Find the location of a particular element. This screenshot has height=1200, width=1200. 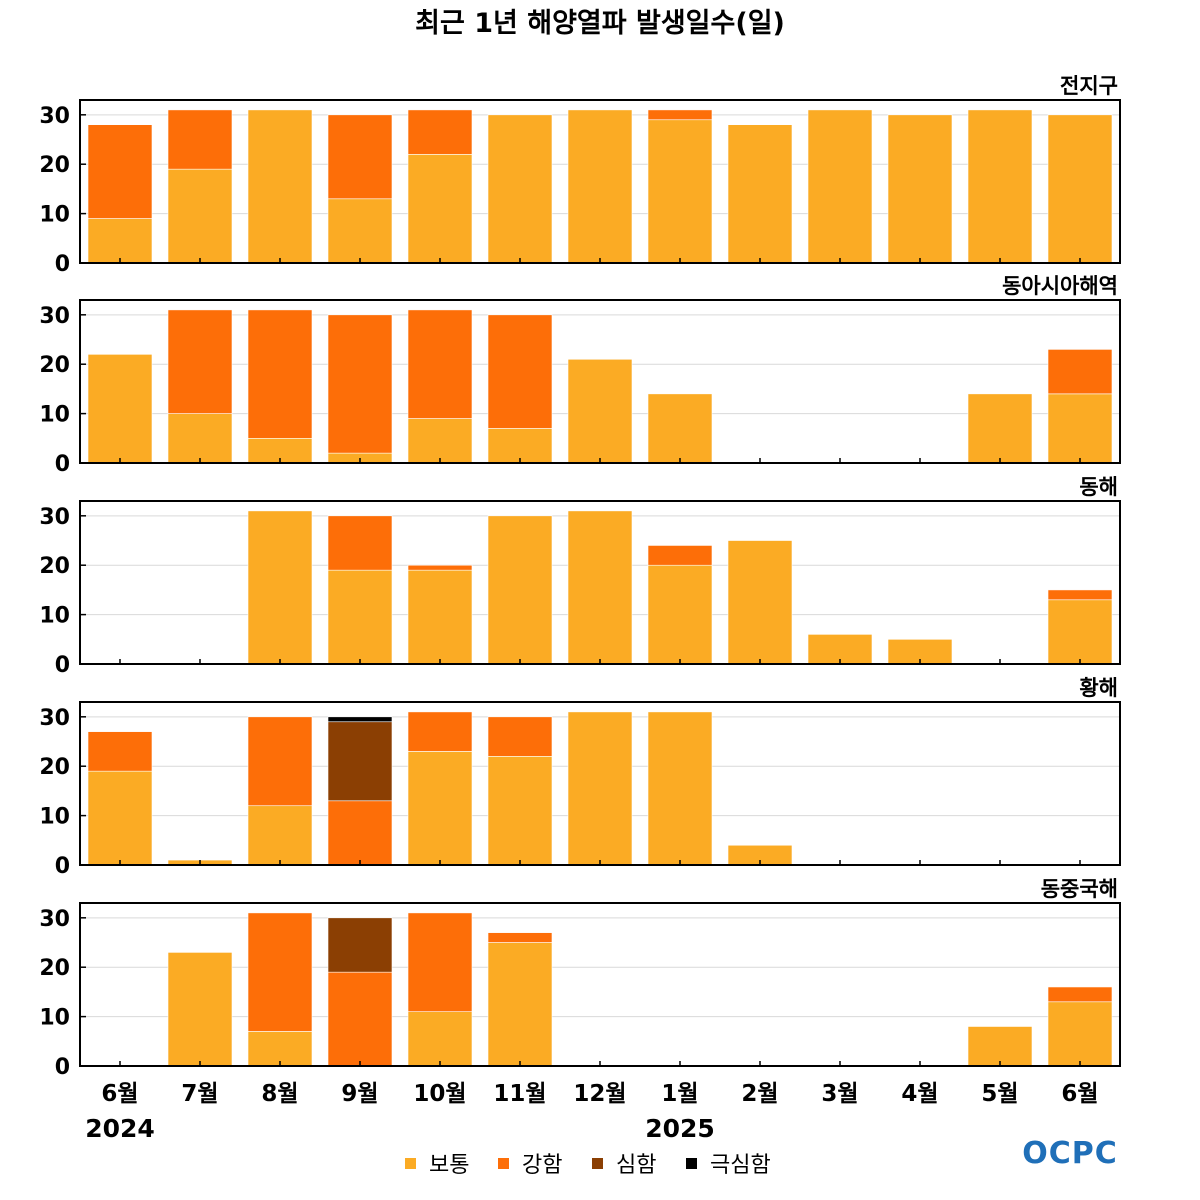

x-tick-label: 7월 is located at coordinates (199, 1094).